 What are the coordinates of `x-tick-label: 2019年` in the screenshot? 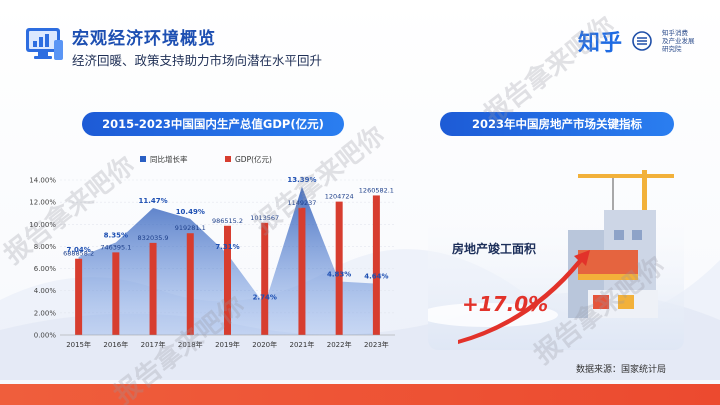 It's located at (227, 344).